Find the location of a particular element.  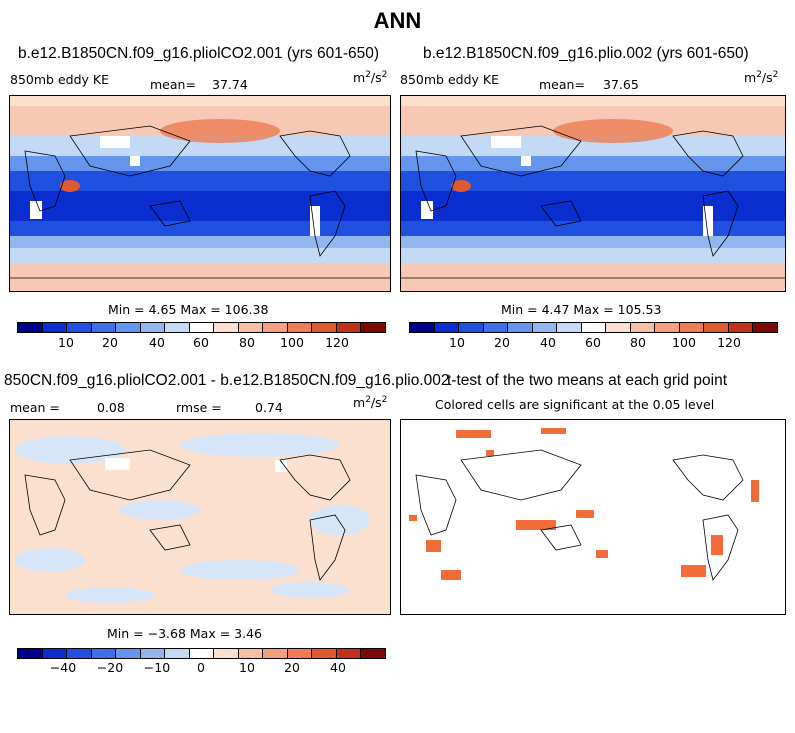

colorbar-tick: 0 is located at coordinates (201, 667).